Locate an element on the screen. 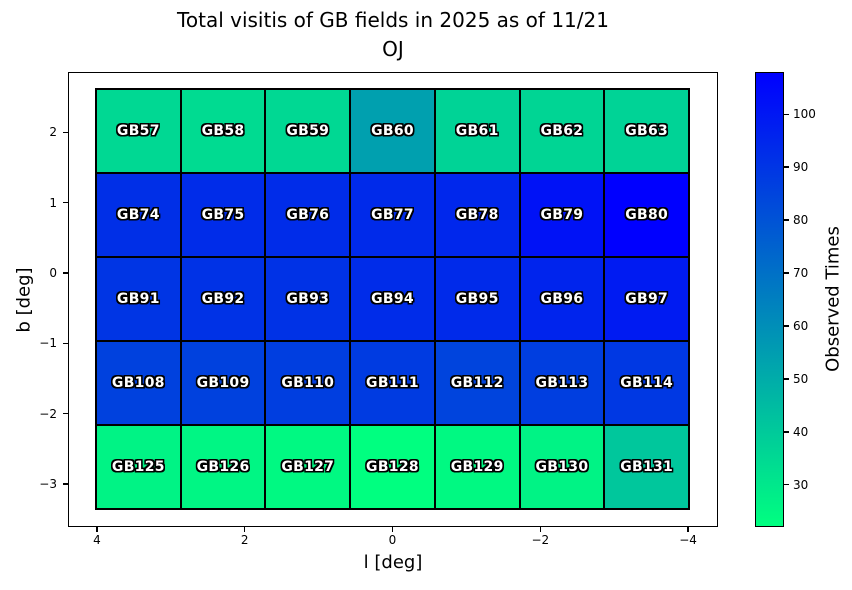 The image size is (852, 590). heatmap-cell-GB112: GB112 is located at coordinates (477, 383).